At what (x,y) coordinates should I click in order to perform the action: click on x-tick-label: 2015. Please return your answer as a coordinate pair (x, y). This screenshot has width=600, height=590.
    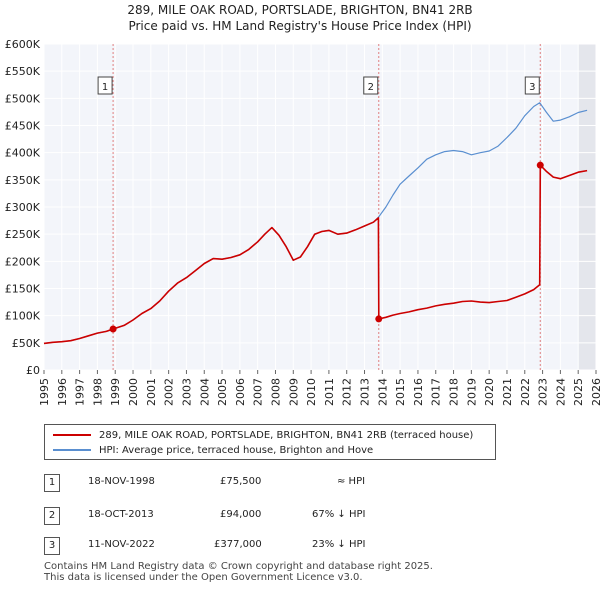
    Looking at the image, I should click on (400, 392).